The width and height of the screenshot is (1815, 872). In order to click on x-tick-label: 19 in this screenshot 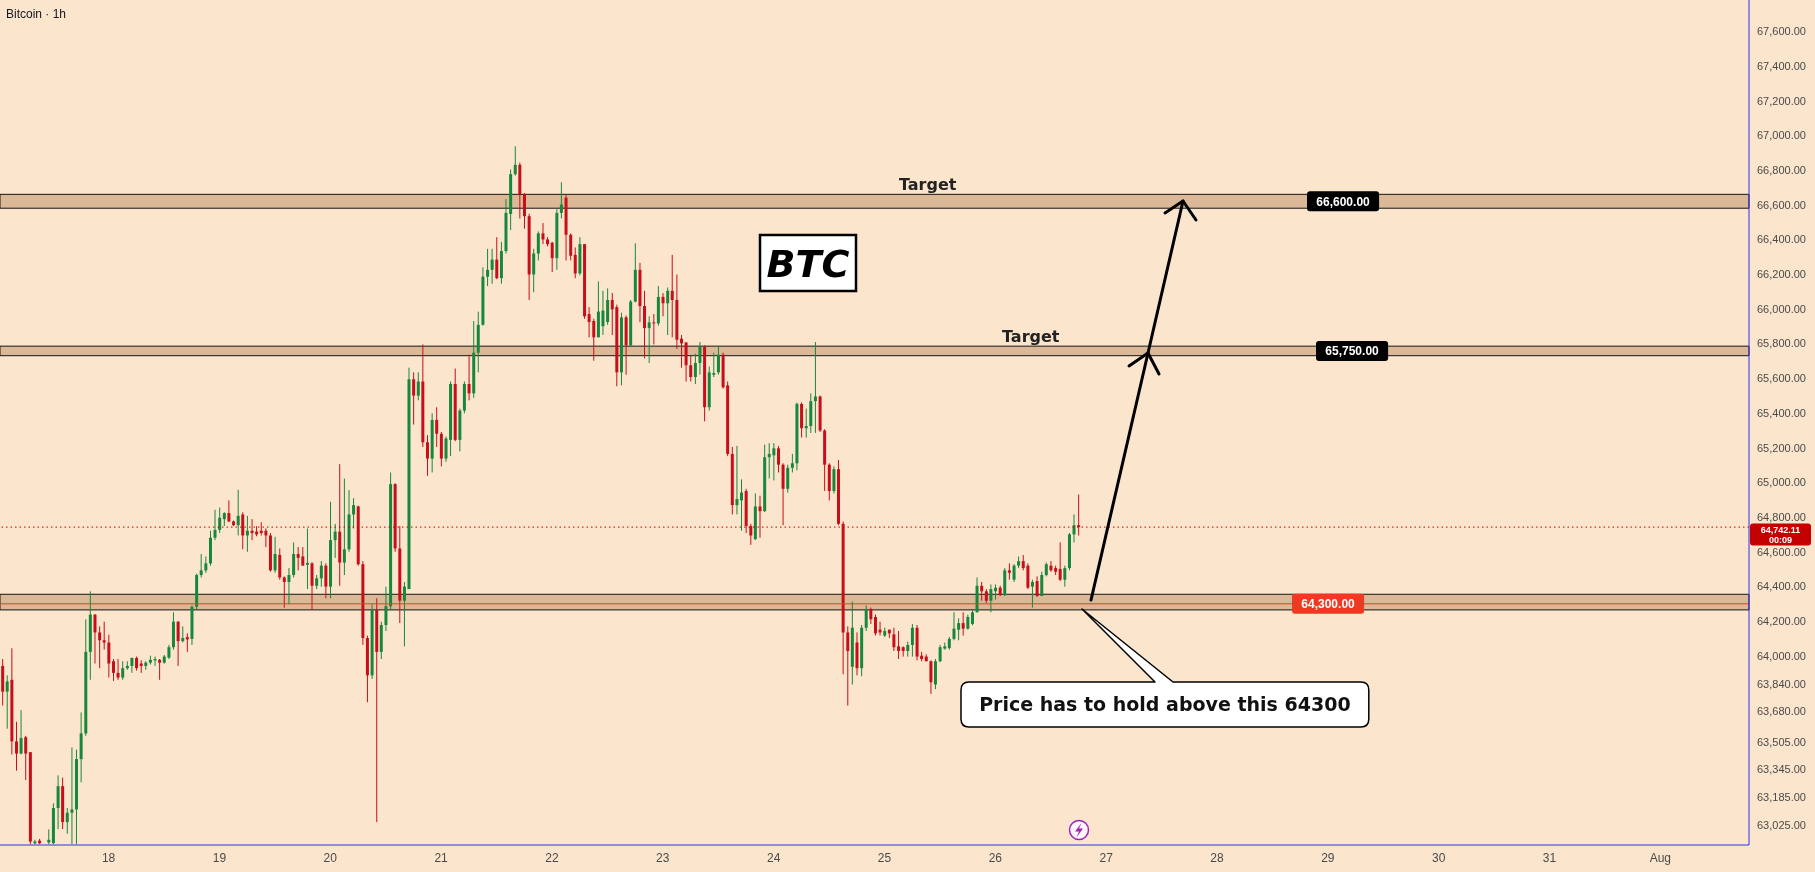, I will do `click(219, 857)`.